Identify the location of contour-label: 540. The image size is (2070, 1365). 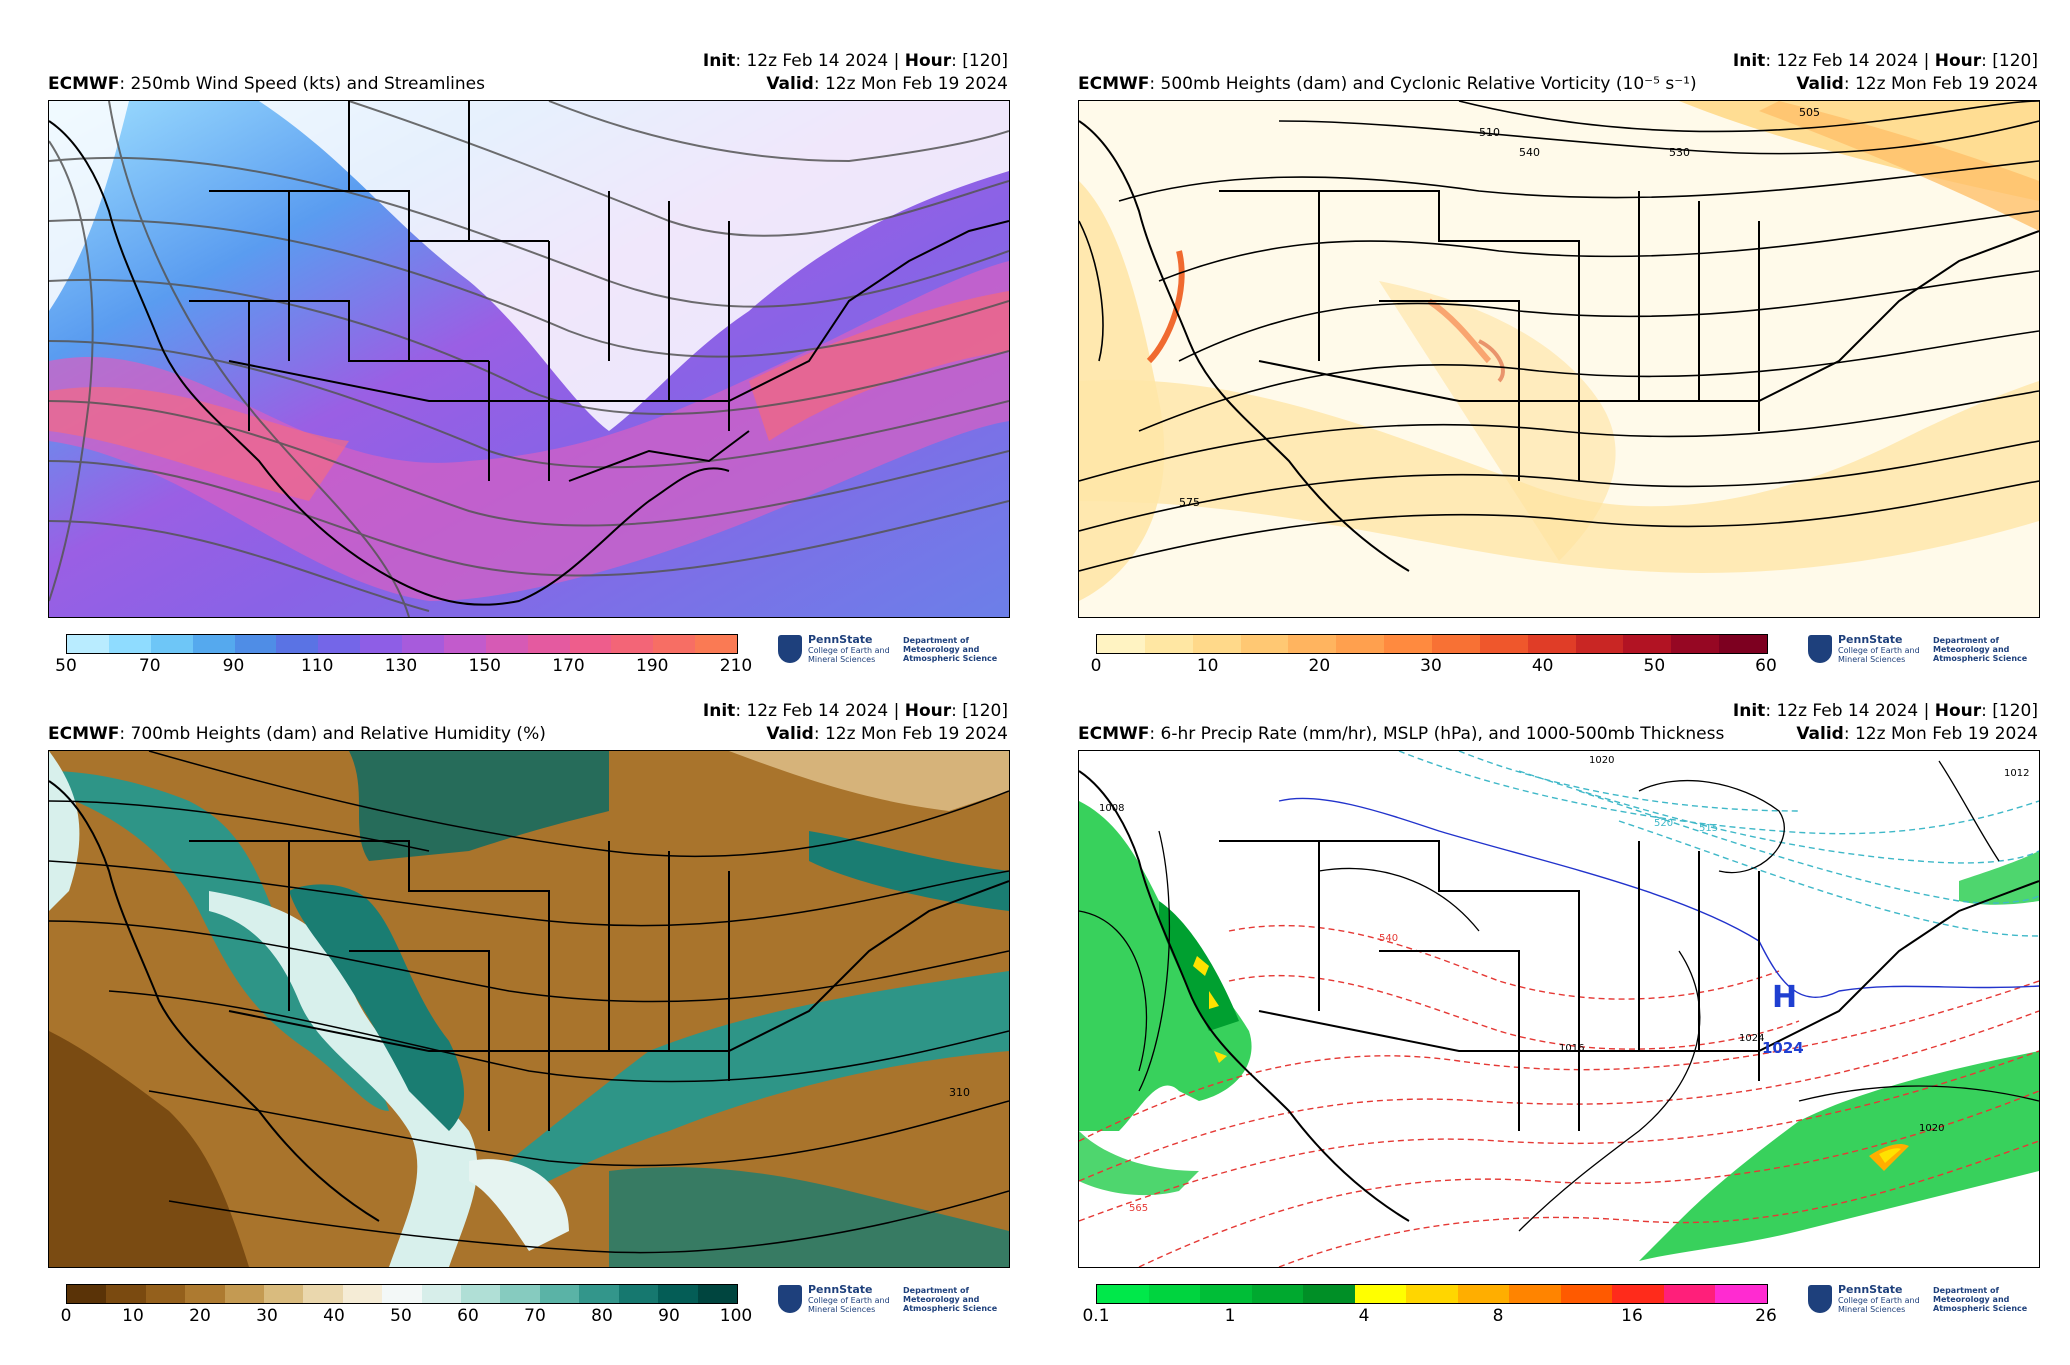
(1388, 938).